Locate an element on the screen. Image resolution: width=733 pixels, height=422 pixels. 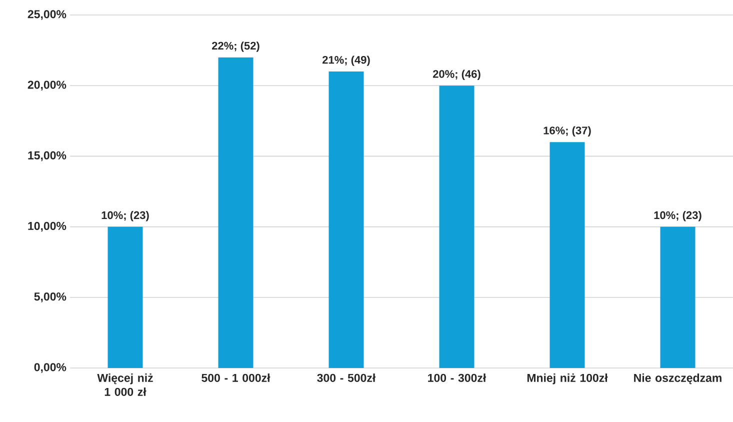
x-tick-label: 500 - 1 000zł is located at coordinates (236, 378).